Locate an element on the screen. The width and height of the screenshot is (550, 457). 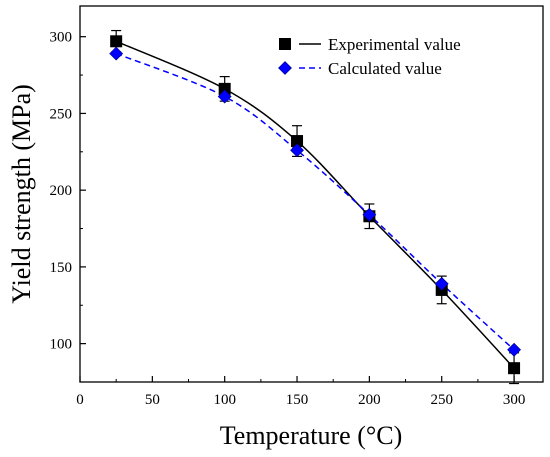
x-axis-title: Temperature (°C) is located at coordinates (311, 435).